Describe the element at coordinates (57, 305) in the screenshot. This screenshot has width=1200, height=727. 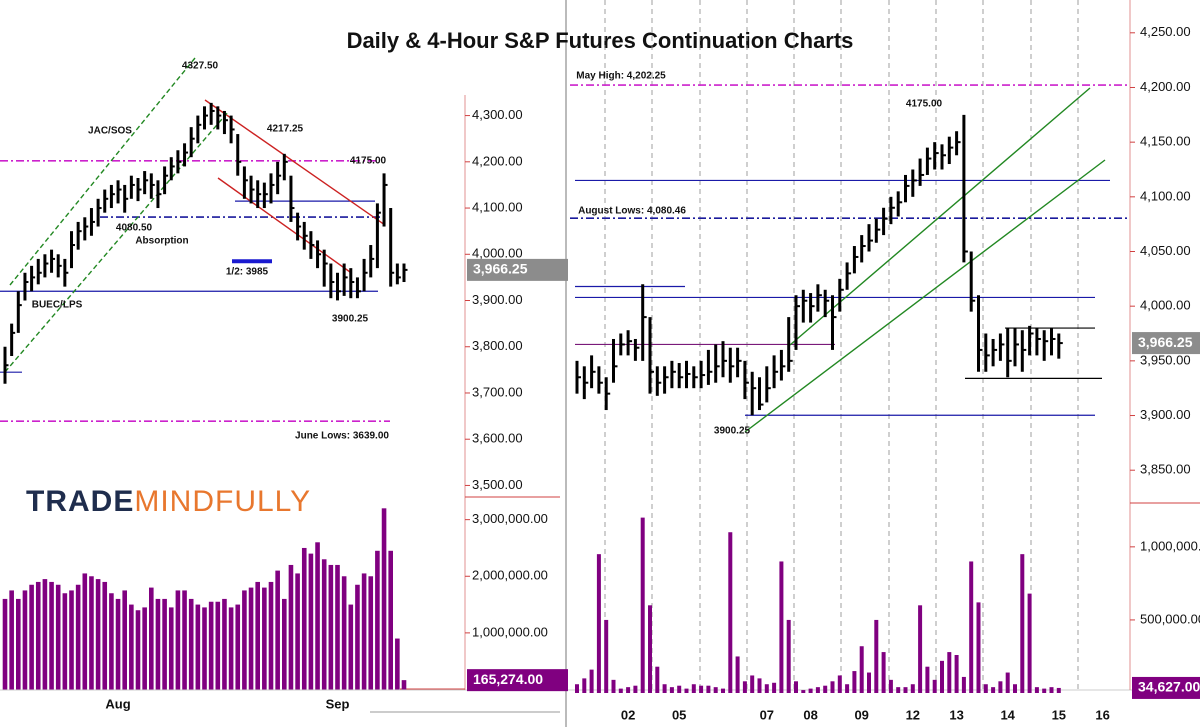
I see `annotation: BUEC/LPS` at that location.